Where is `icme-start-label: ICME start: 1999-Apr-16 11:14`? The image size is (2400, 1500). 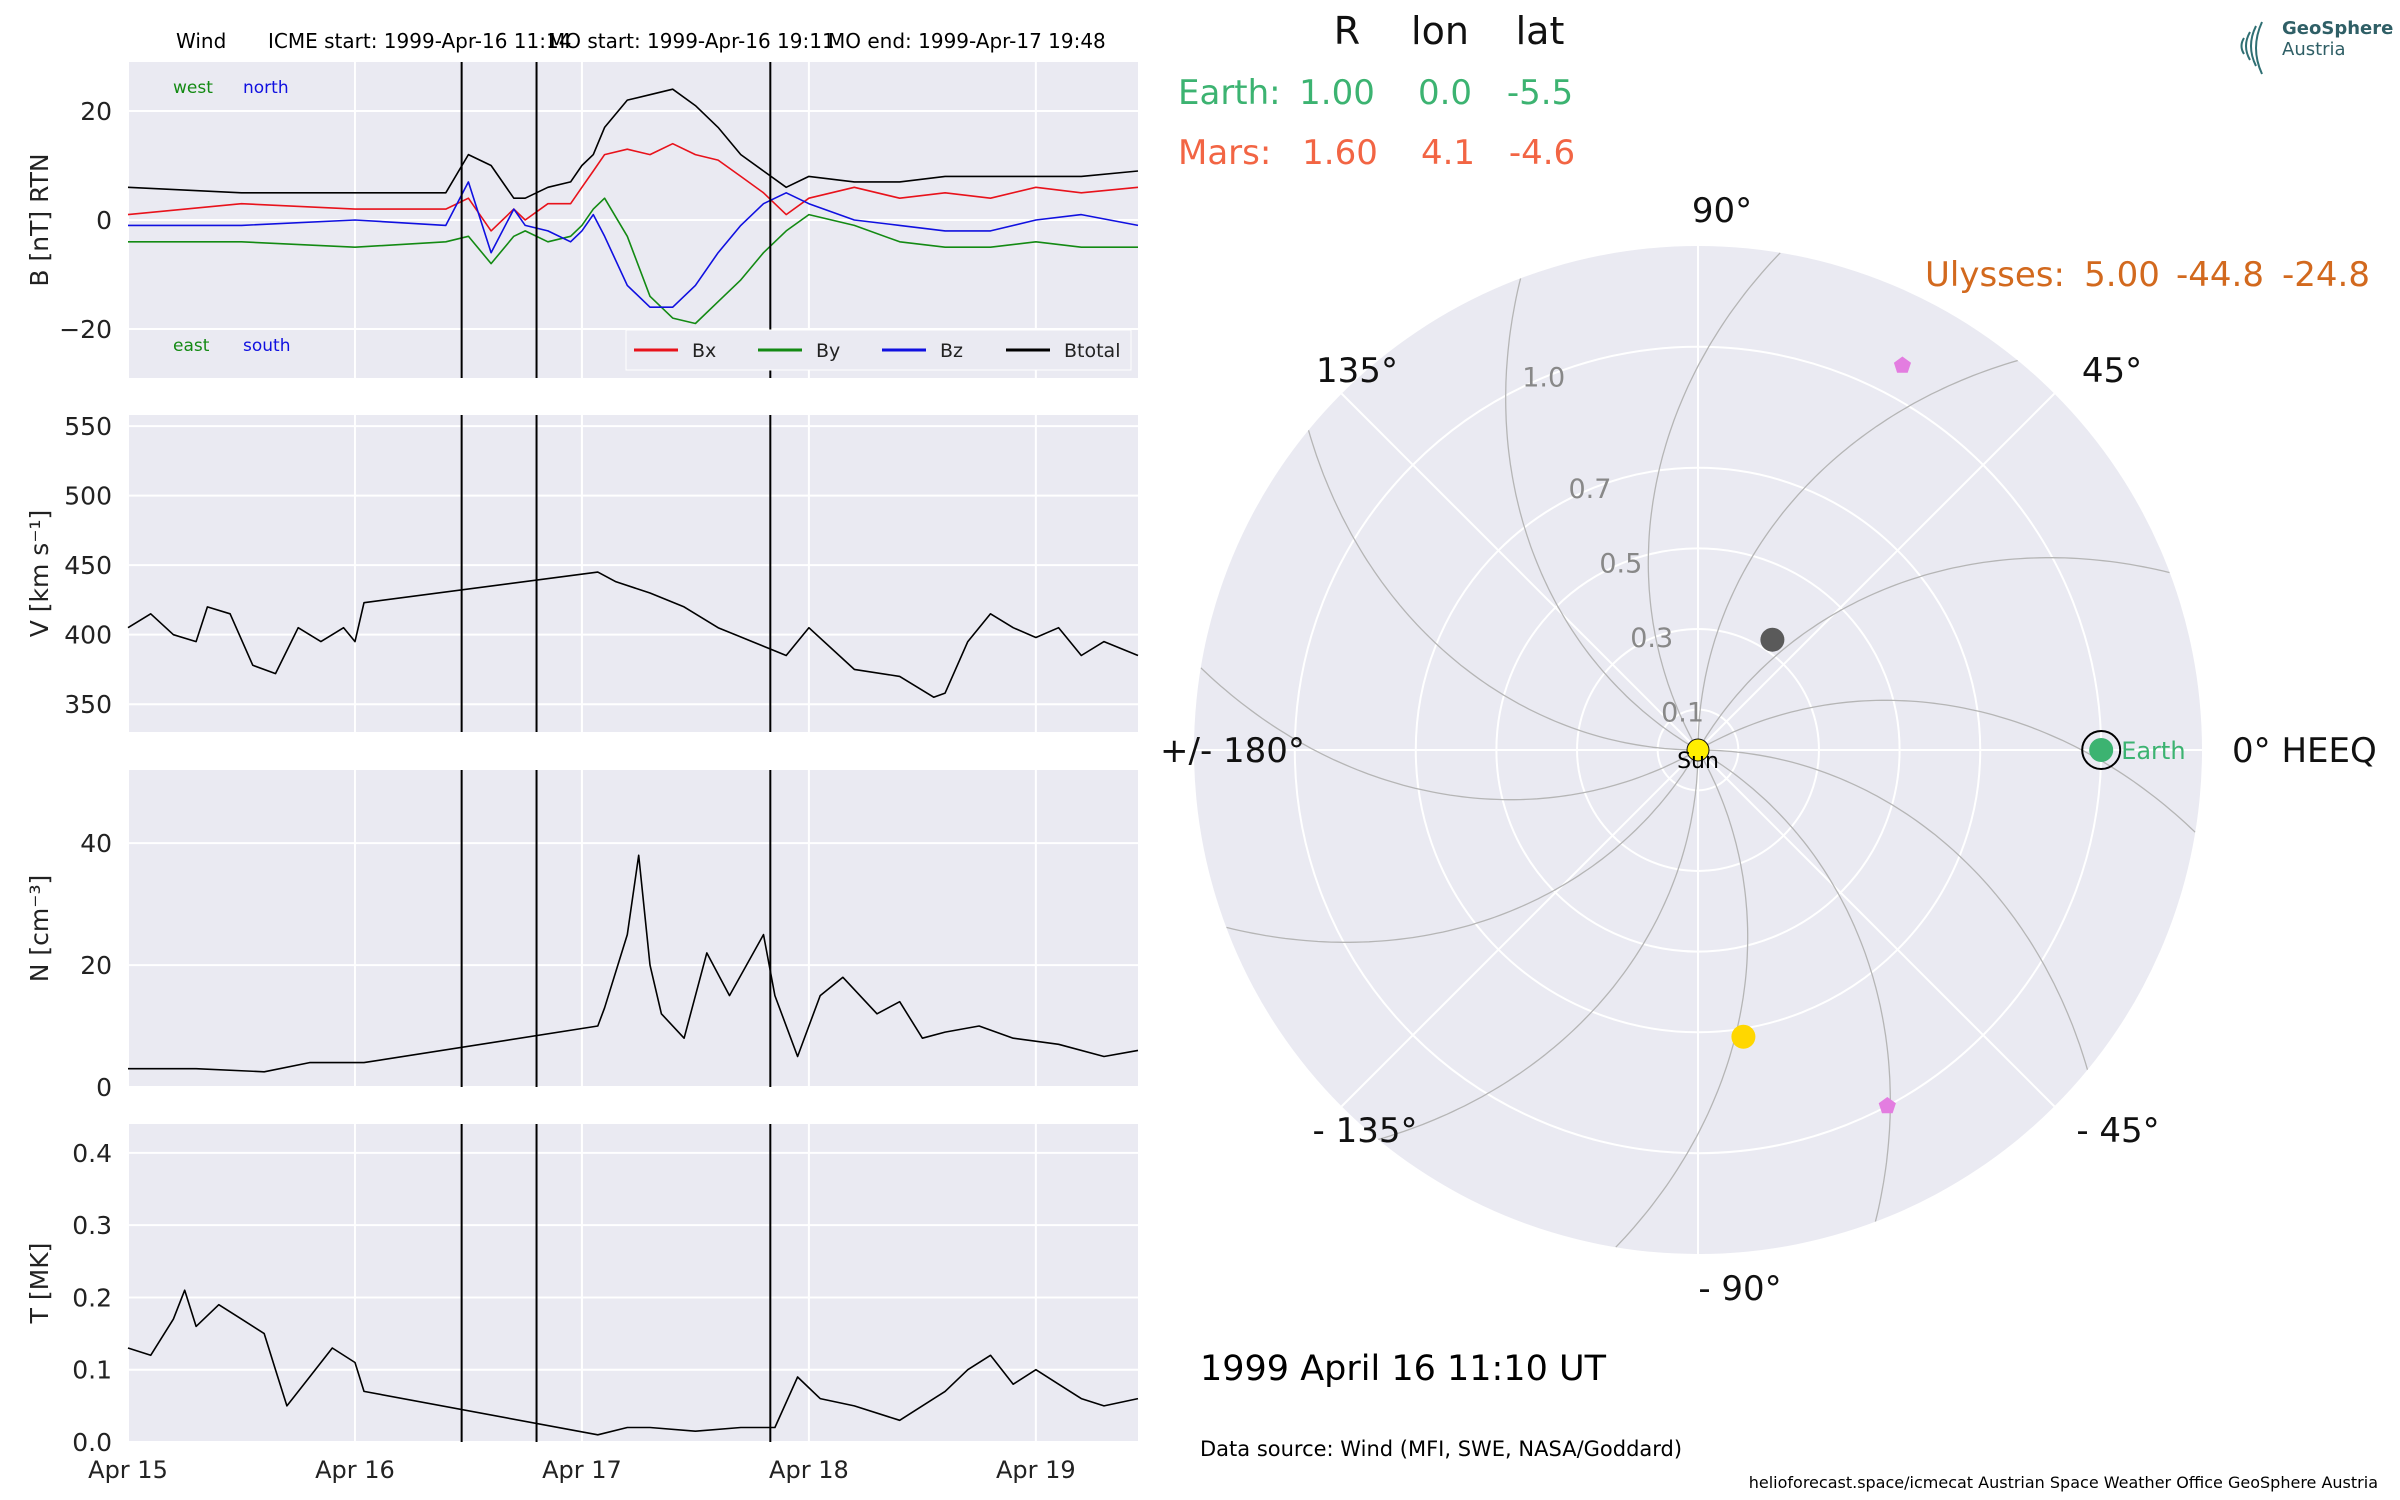 icme-start-label: ICME start: 1999-Apr-16 11:14 is located at coordinates (419, 41).